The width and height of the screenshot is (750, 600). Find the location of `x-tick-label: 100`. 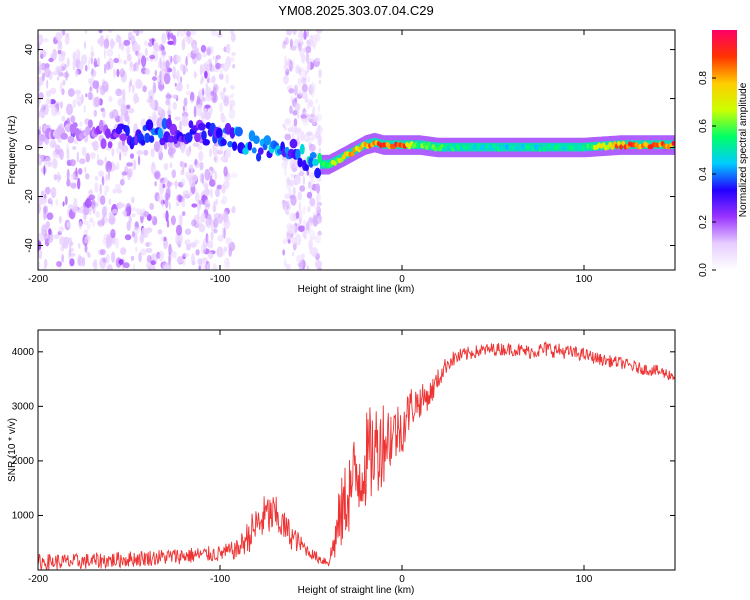

x-tick-label: 100 is located at coordinates (584, 279).